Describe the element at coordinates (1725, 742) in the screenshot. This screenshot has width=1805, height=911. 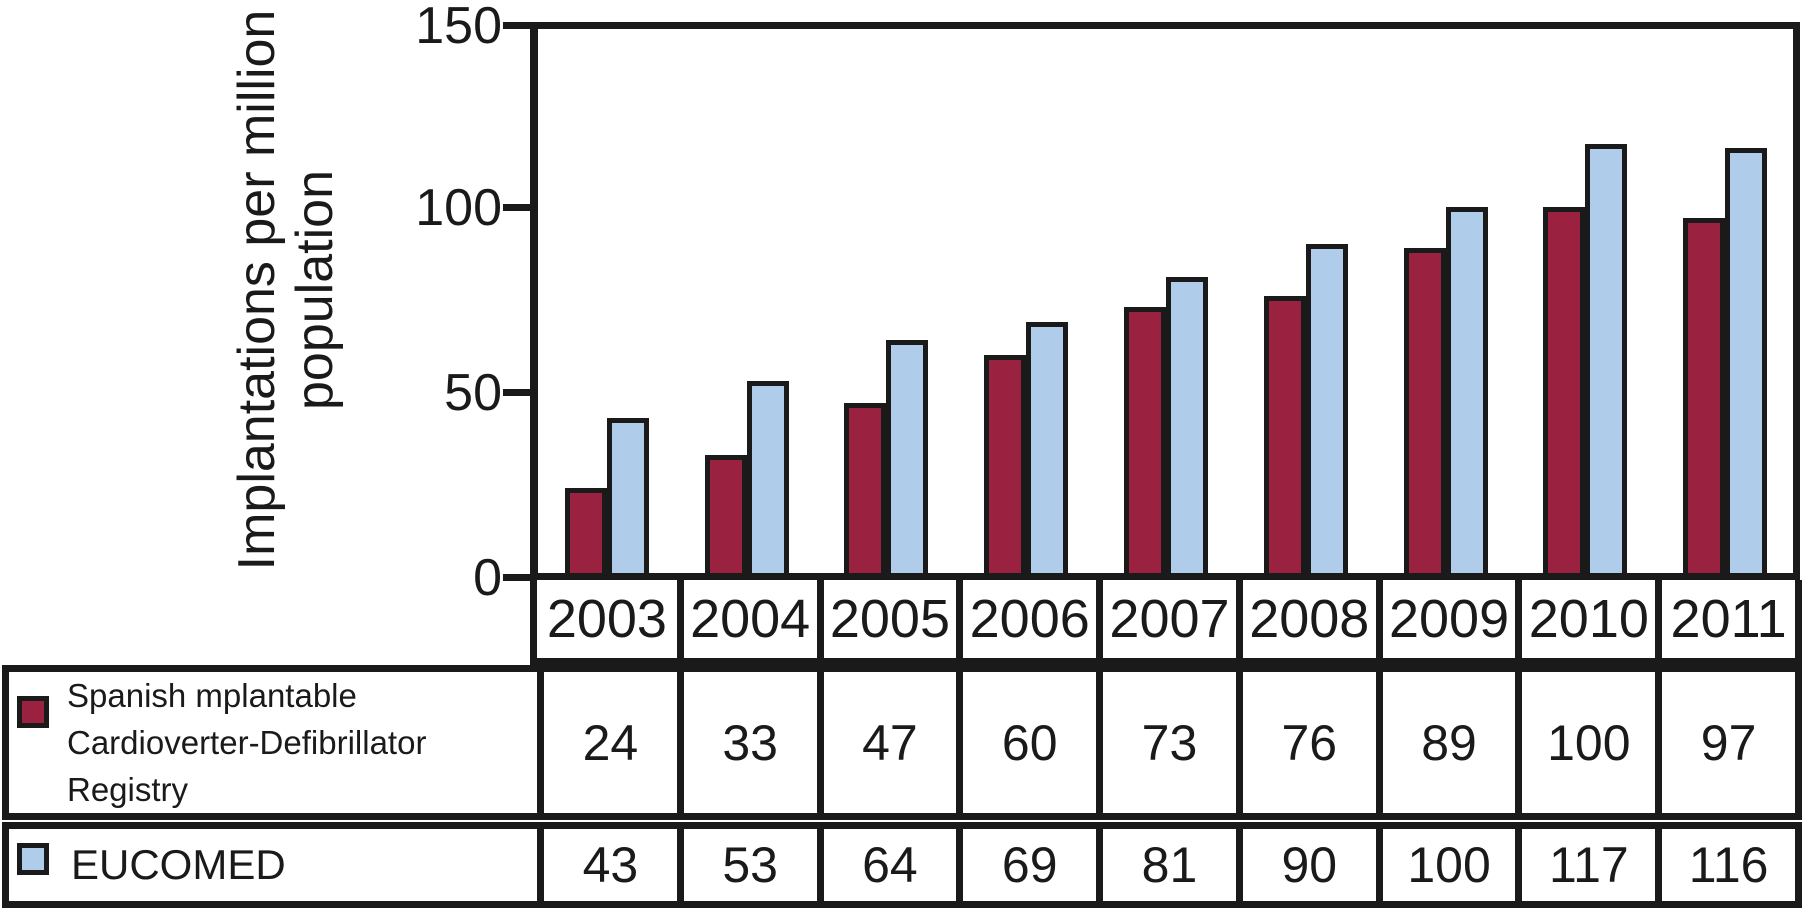
I see `value-cell-spanish-registry-2011: 97` at that location.